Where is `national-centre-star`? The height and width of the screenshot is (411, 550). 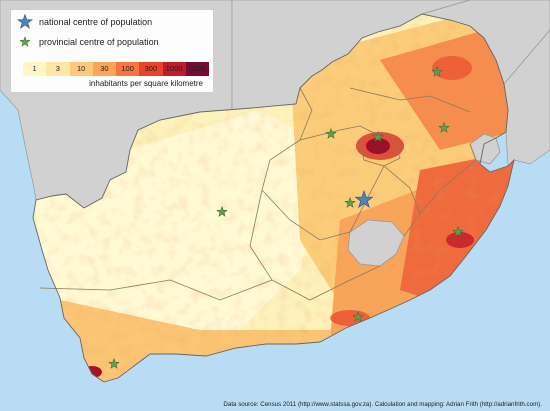 national-centre-star is located at coordinates (364, 199).